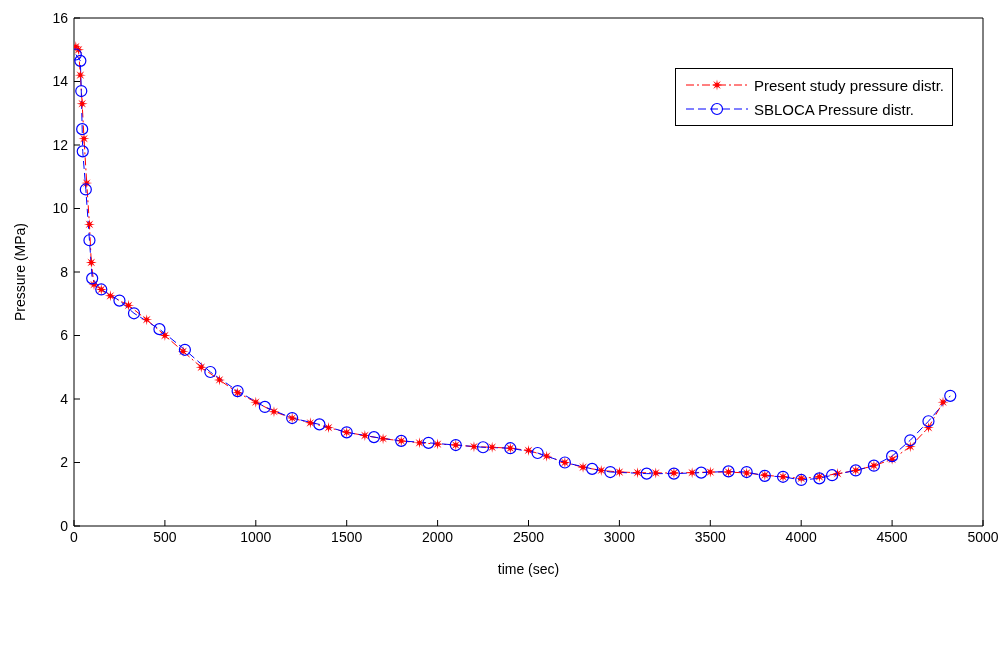 This screenshot has height=659, width=1007. I want to click on legend-label: Present study pressure distr., so click(848, 85).